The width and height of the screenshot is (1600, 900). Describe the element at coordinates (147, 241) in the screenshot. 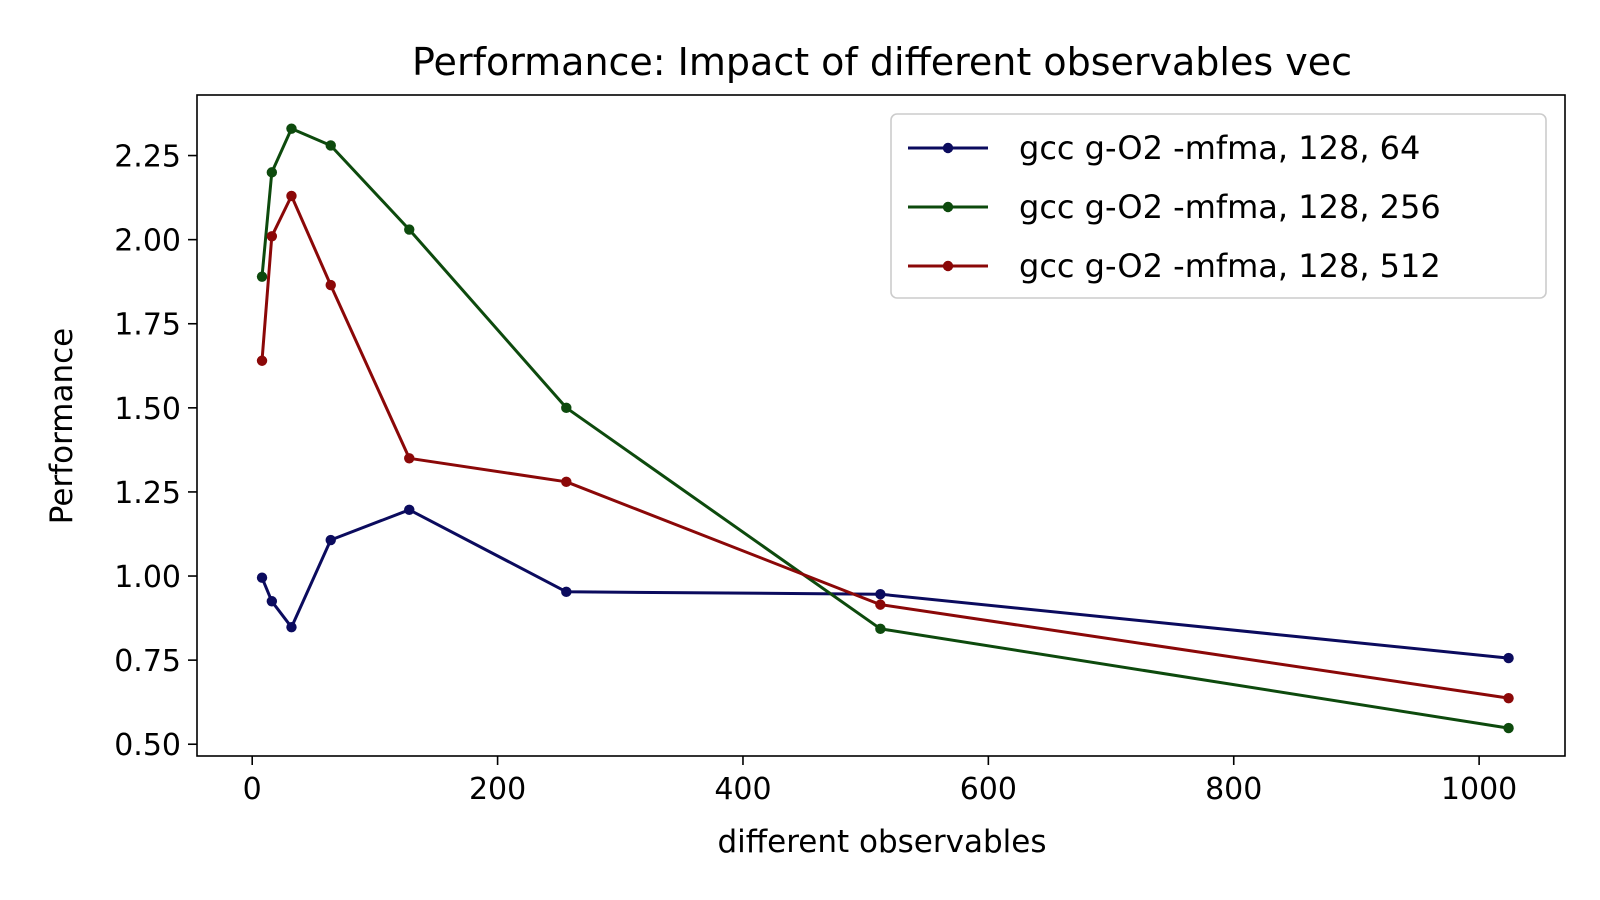

I see `y-tick-label: 2.00` at that location.